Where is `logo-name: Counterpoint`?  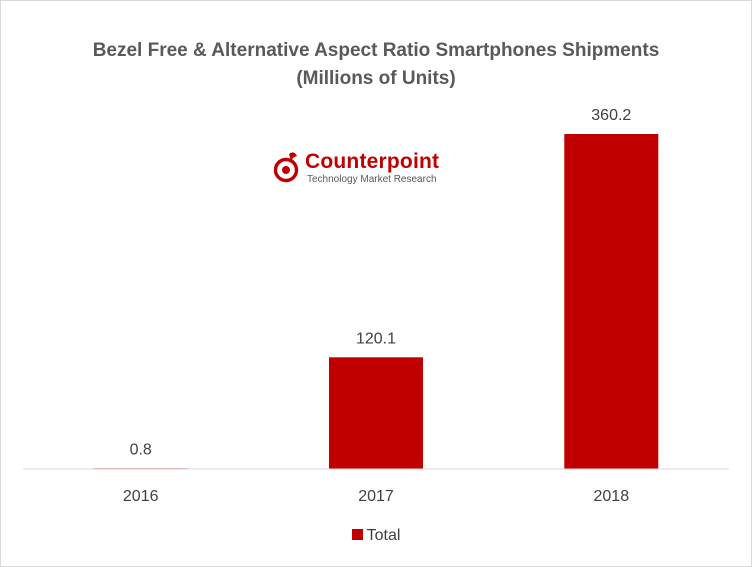
logo-name: Counterpoint is located at coordinates (372, 161).